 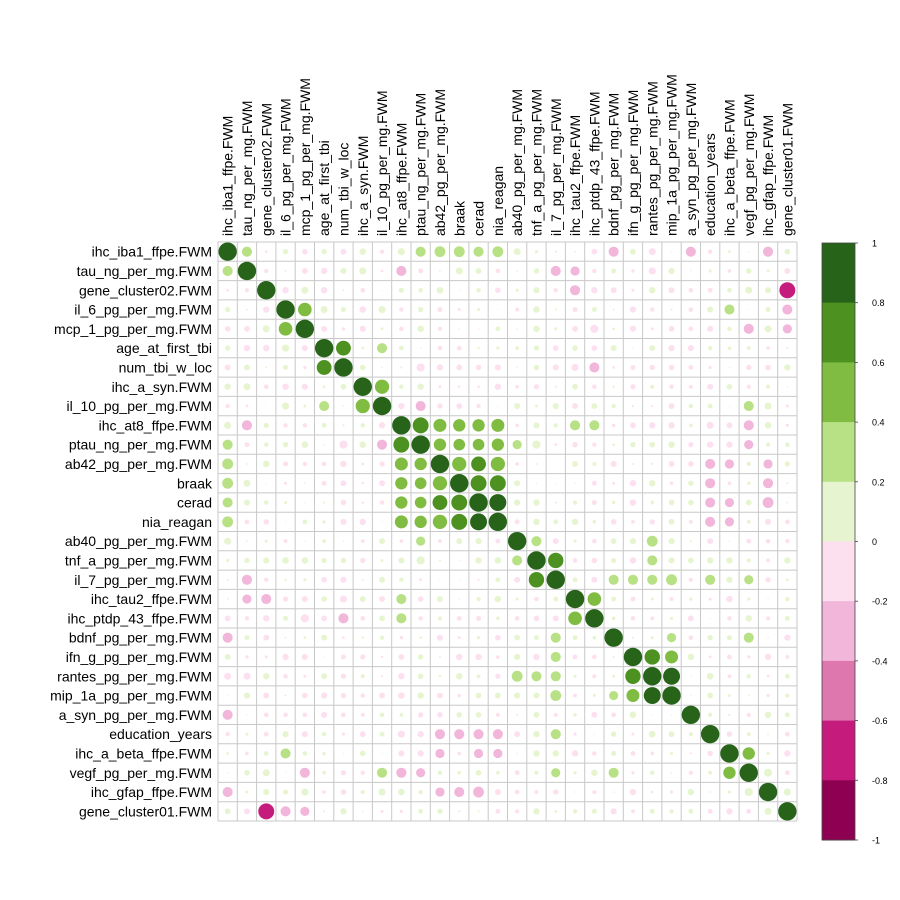 What do you see at coordinates (459, 218) in the screenshot?
I see `column-label: braak` at bounding box center [459, 218].